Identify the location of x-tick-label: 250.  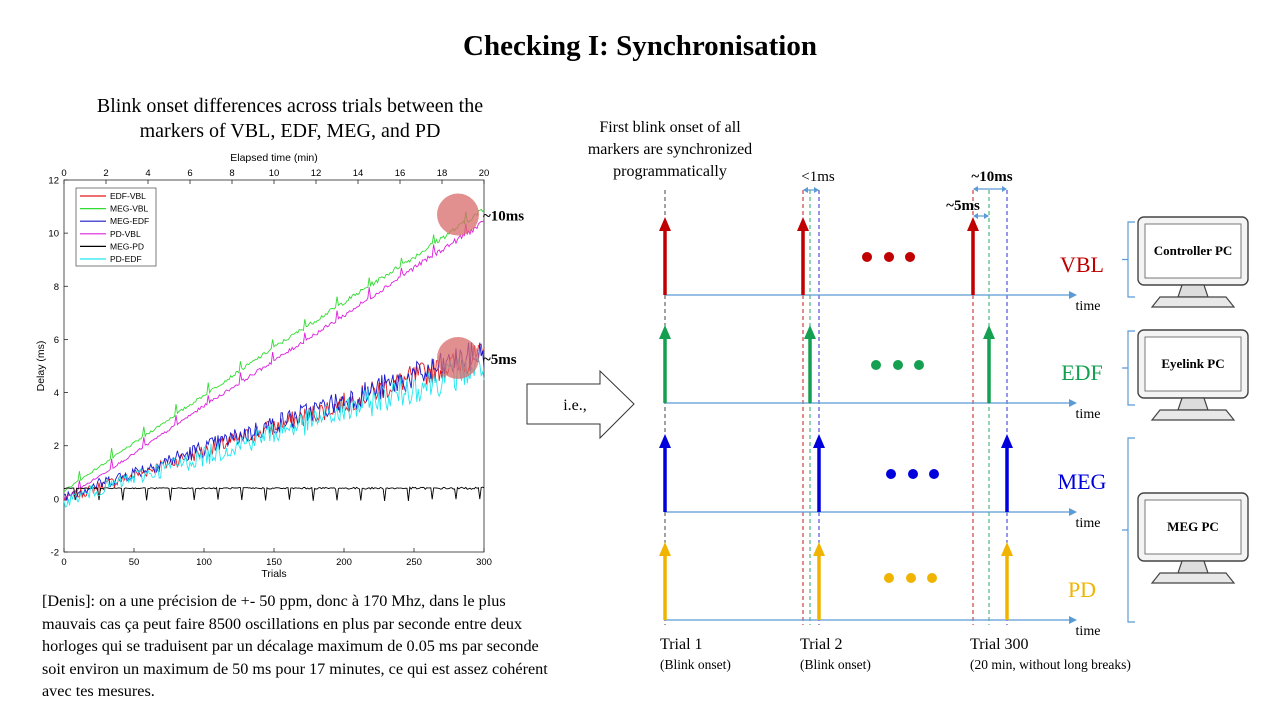
(414, 562).